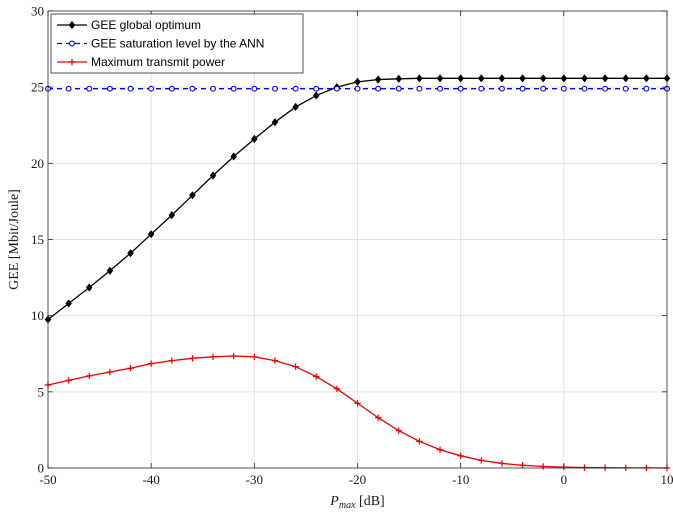 The width and height of the screenshot is (673, 514). Describe the element at coordinates (370, 501) in the screenshot. I see `x-axis-label-unit: [dB]` at that location.